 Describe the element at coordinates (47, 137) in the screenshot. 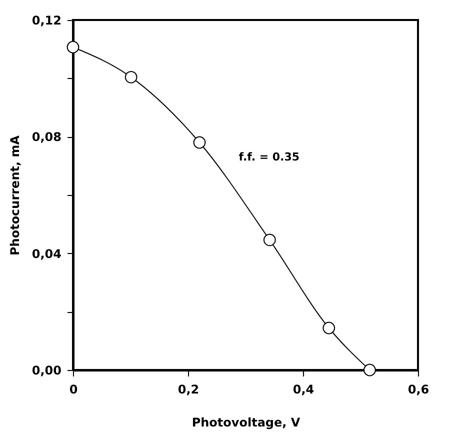

I see `y-tick-label: 0,08` at that location.